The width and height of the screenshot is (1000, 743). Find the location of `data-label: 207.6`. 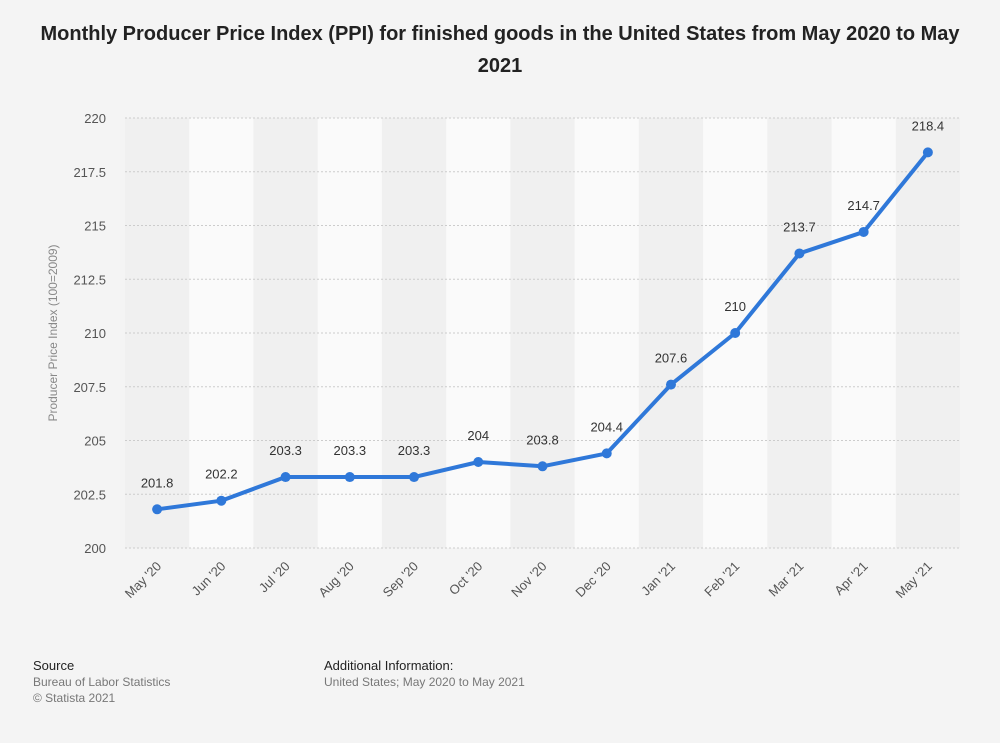

data-label: 207.6 is located at coordinates (671, 358).